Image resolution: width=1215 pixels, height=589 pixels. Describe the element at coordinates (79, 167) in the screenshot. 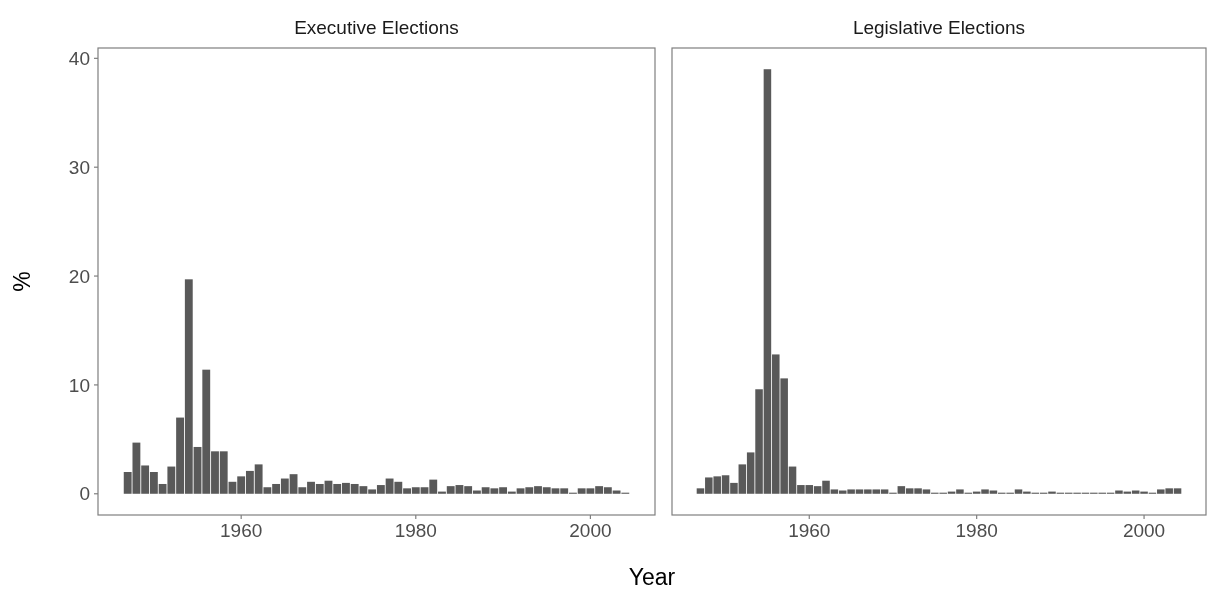

I see `y-tick-label: 30` at that location.